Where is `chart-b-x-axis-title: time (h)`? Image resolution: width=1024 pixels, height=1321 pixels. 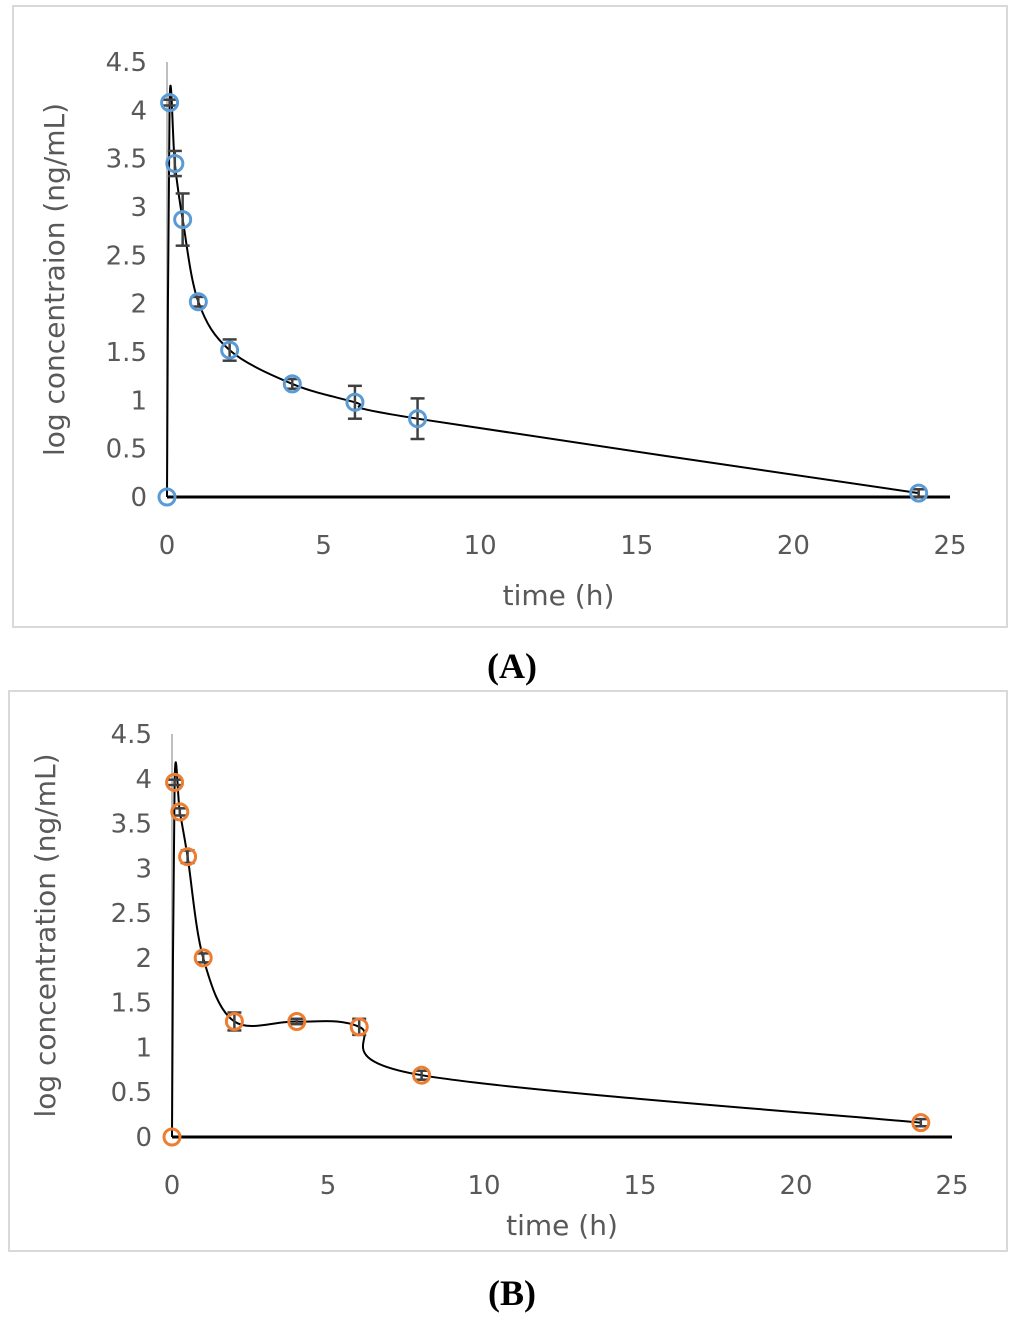 chart-b-x-axis-title: time (h) is located at coordinates (562, 1225).